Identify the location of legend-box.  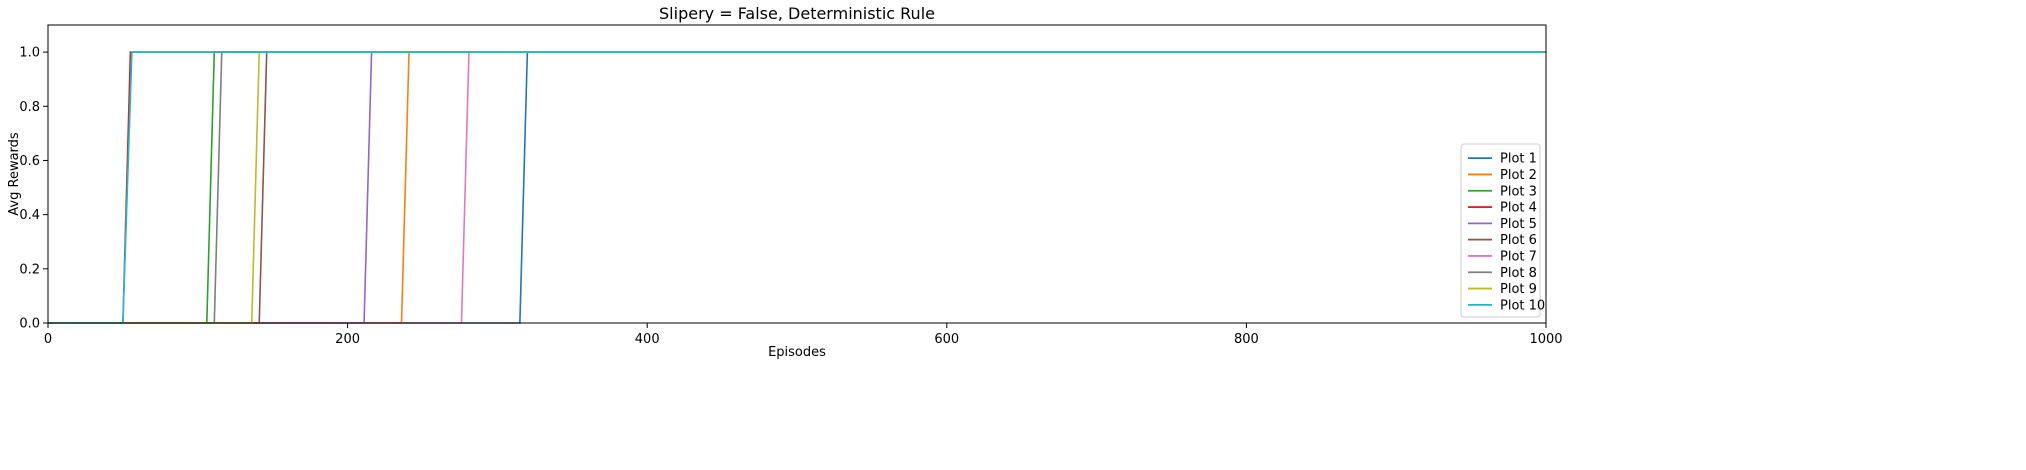
(1500, 230).